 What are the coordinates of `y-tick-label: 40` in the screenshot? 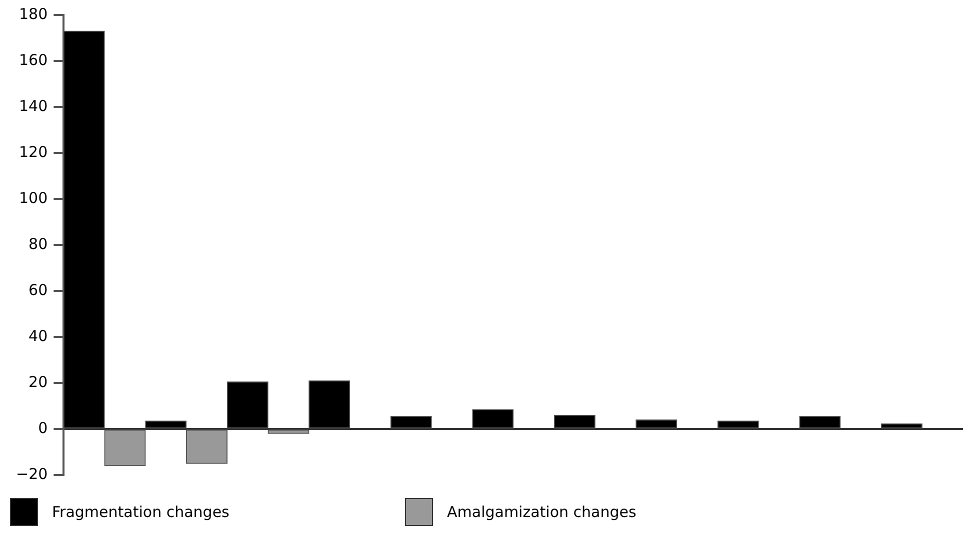 It's located at (38, 335).